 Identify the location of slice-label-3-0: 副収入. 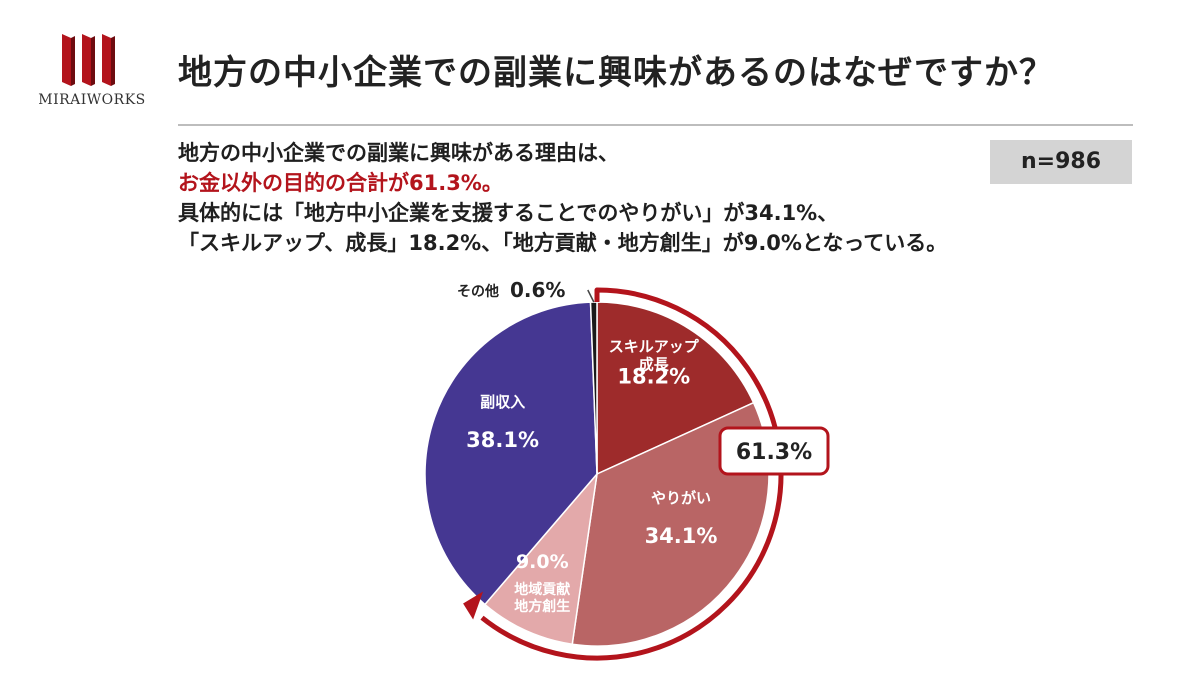
(502, 402).